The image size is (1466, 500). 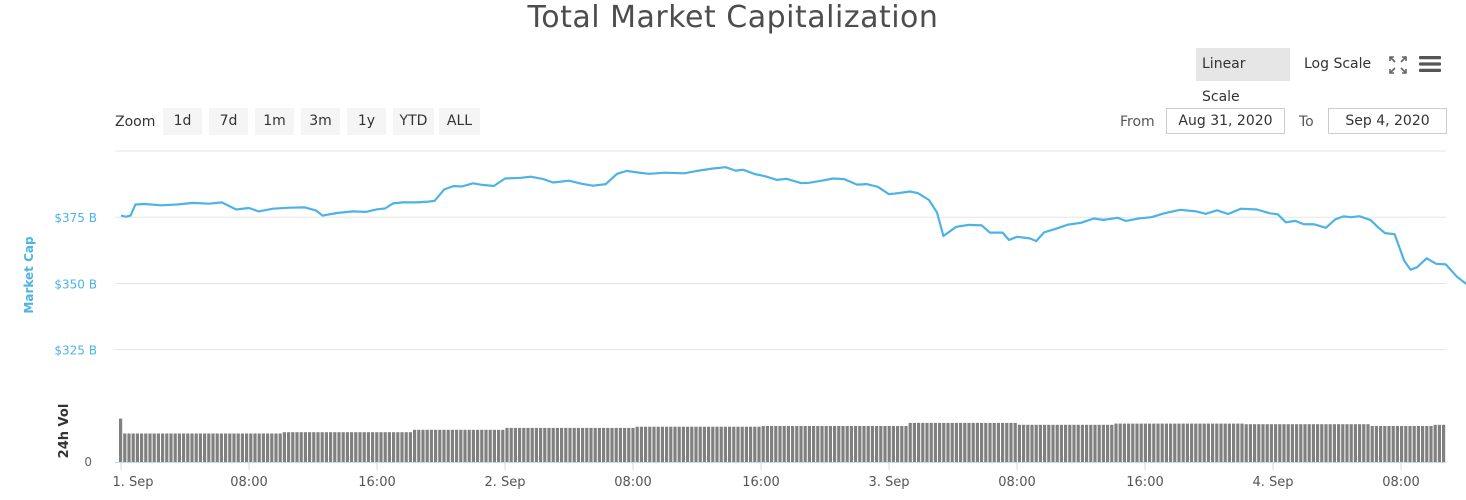 I want to click on zoom-ytd-button: YTD, so click(x=413, y=121).